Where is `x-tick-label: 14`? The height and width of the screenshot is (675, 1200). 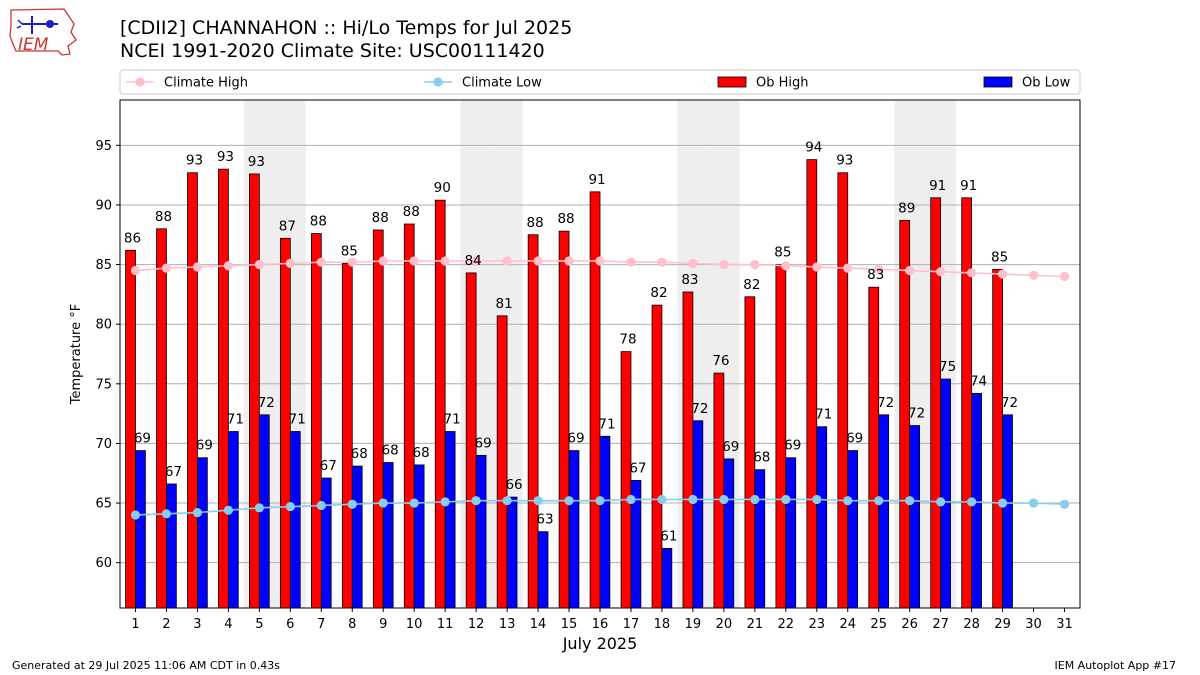 x-tick-label: 14 is located at coordinates (538, 624).